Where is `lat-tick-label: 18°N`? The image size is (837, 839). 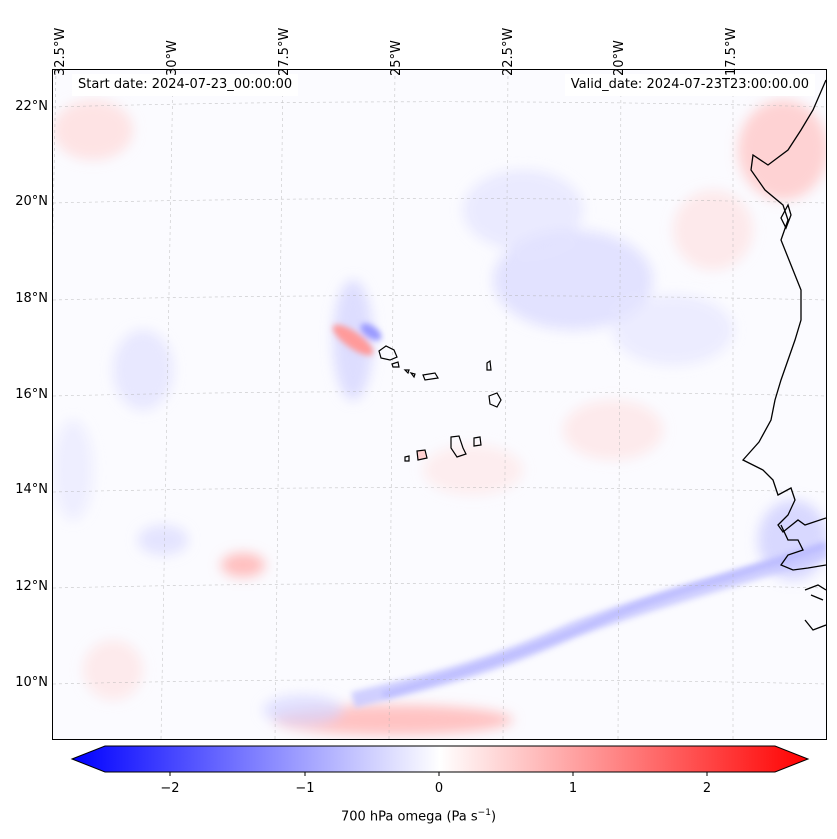
lat-tick-label: 18°N is located at coordinates (31, 298).